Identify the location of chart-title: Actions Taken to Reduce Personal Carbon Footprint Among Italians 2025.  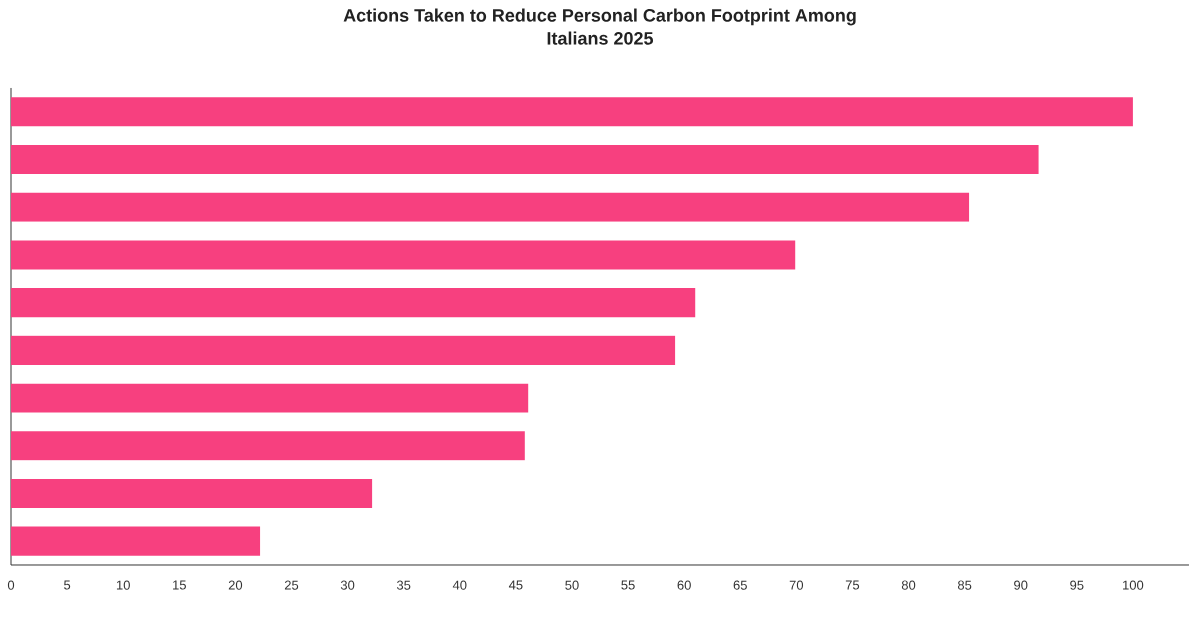
(599, 26).